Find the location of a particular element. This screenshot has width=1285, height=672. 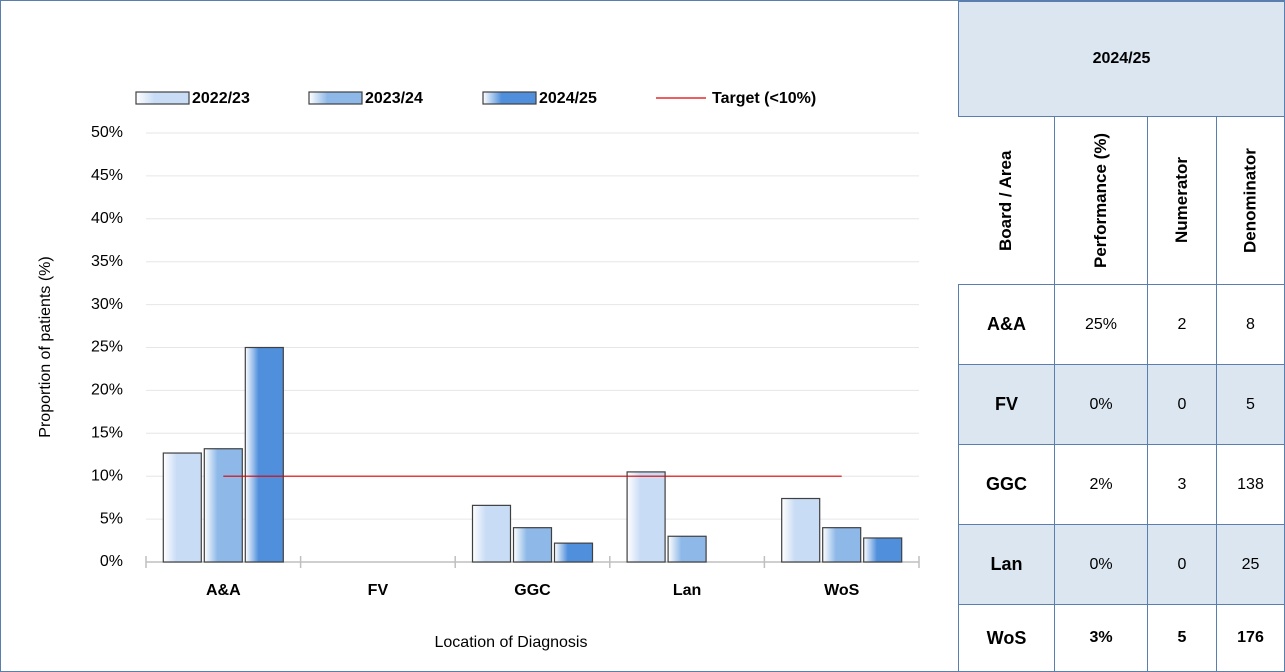

x-axis-label: Location of Diagnosis is located at coordinates (511, 642).